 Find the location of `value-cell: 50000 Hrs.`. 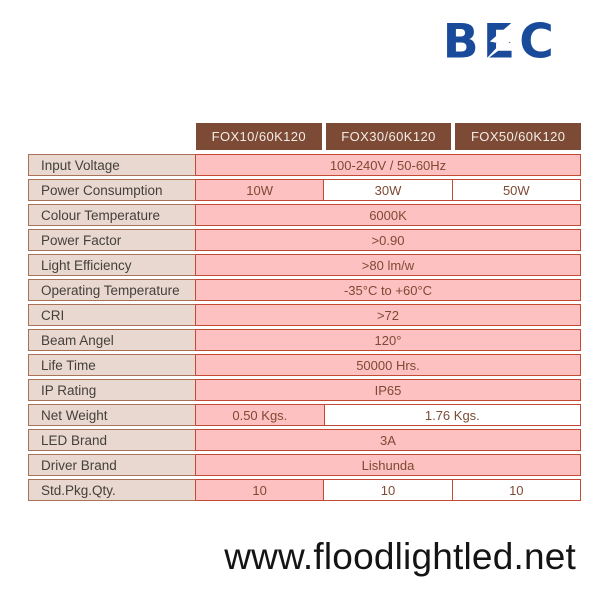

value-cell: 50000 Hrs. is located at coordinates (388, 365).